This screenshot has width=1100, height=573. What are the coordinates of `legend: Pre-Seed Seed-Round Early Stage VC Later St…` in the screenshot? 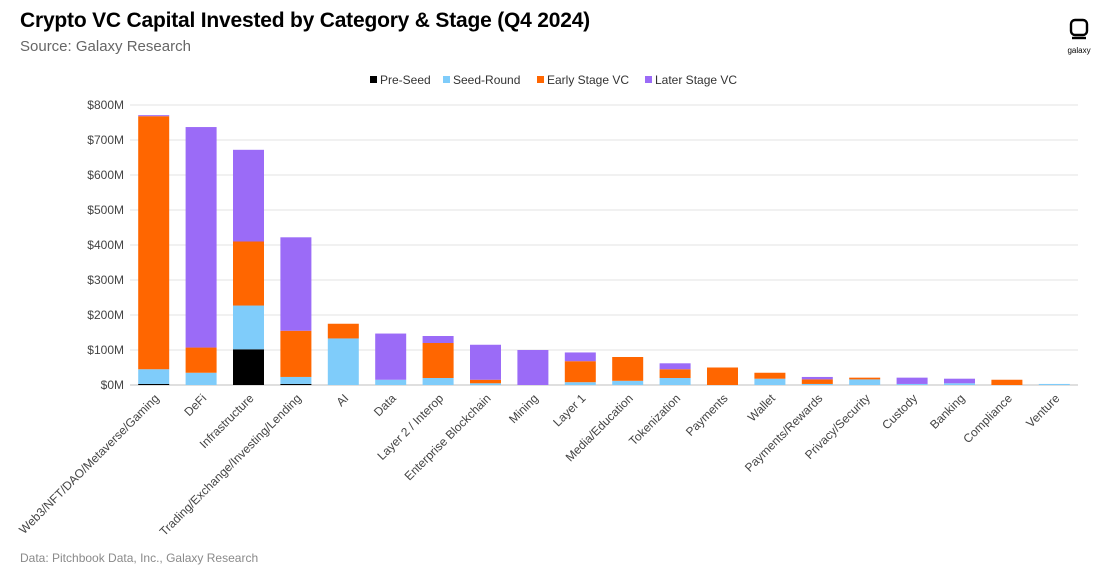 It's located at (553, 80).